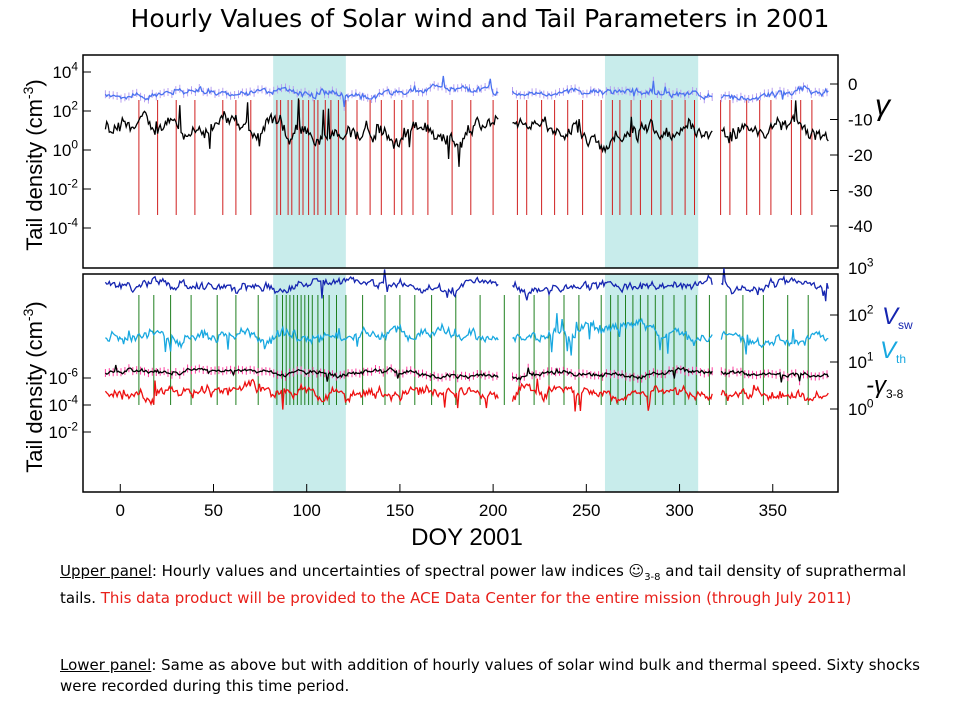 This screenshot has width=960, height=720. What do you see at coordinates (307, 510) in the screenshot?
I see `x-tick-label-2: 100` at bounding box center [307, 510].